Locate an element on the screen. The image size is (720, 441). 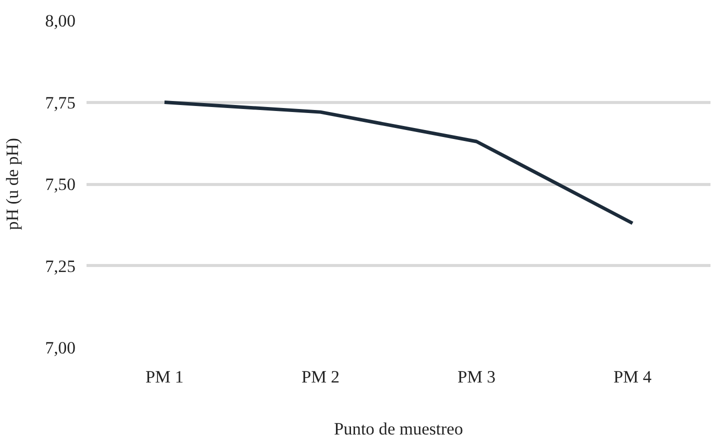
x-tick-label: PM 4 is located at coordinates (632, 377).